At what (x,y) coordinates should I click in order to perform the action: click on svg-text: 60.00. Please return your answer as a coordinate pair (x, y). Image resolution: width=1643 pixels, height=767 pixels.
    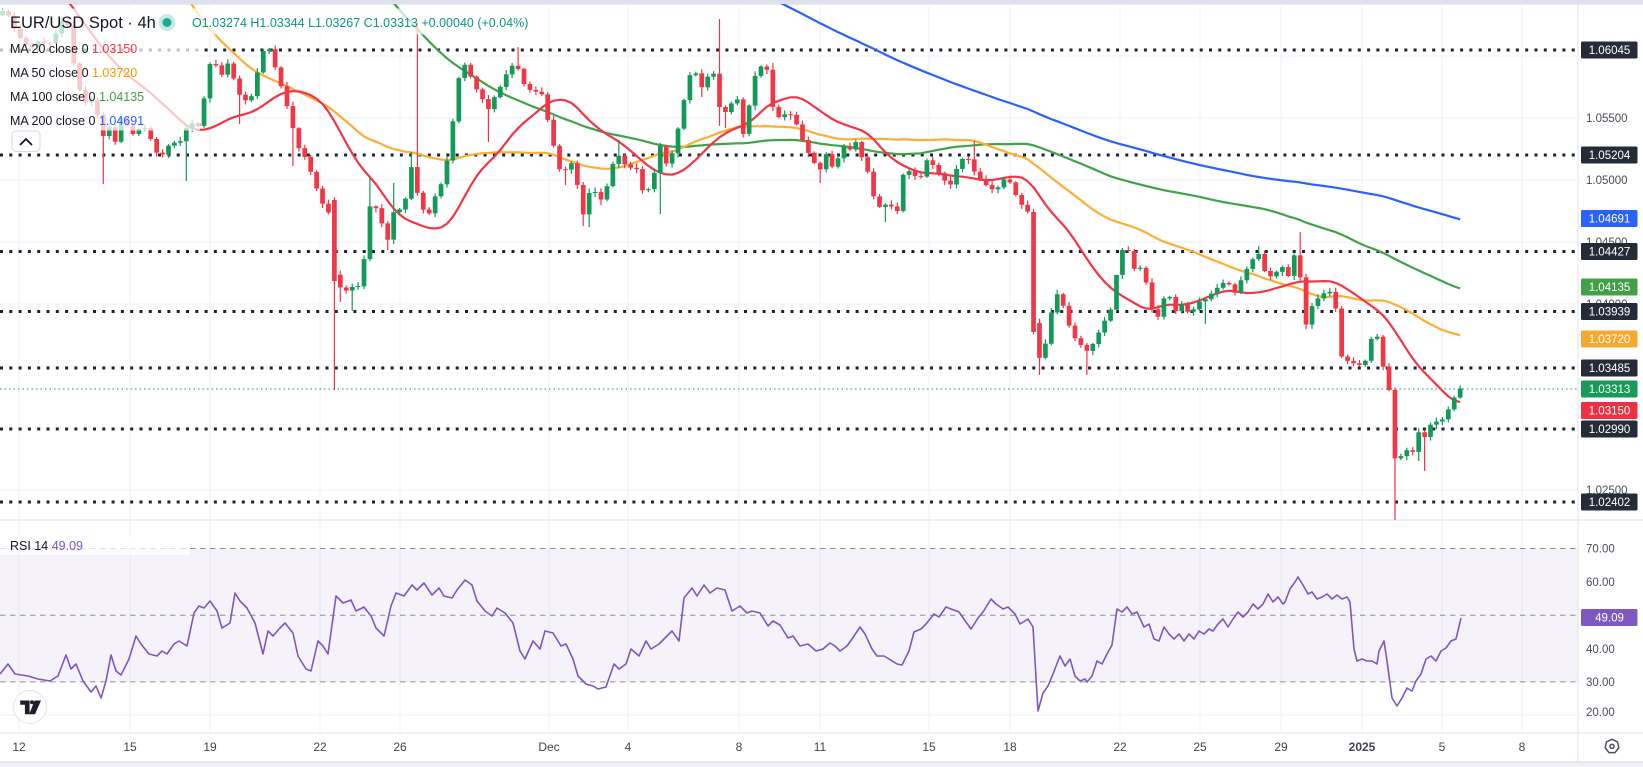
    Looking at the image, I should click on (1600, 583).